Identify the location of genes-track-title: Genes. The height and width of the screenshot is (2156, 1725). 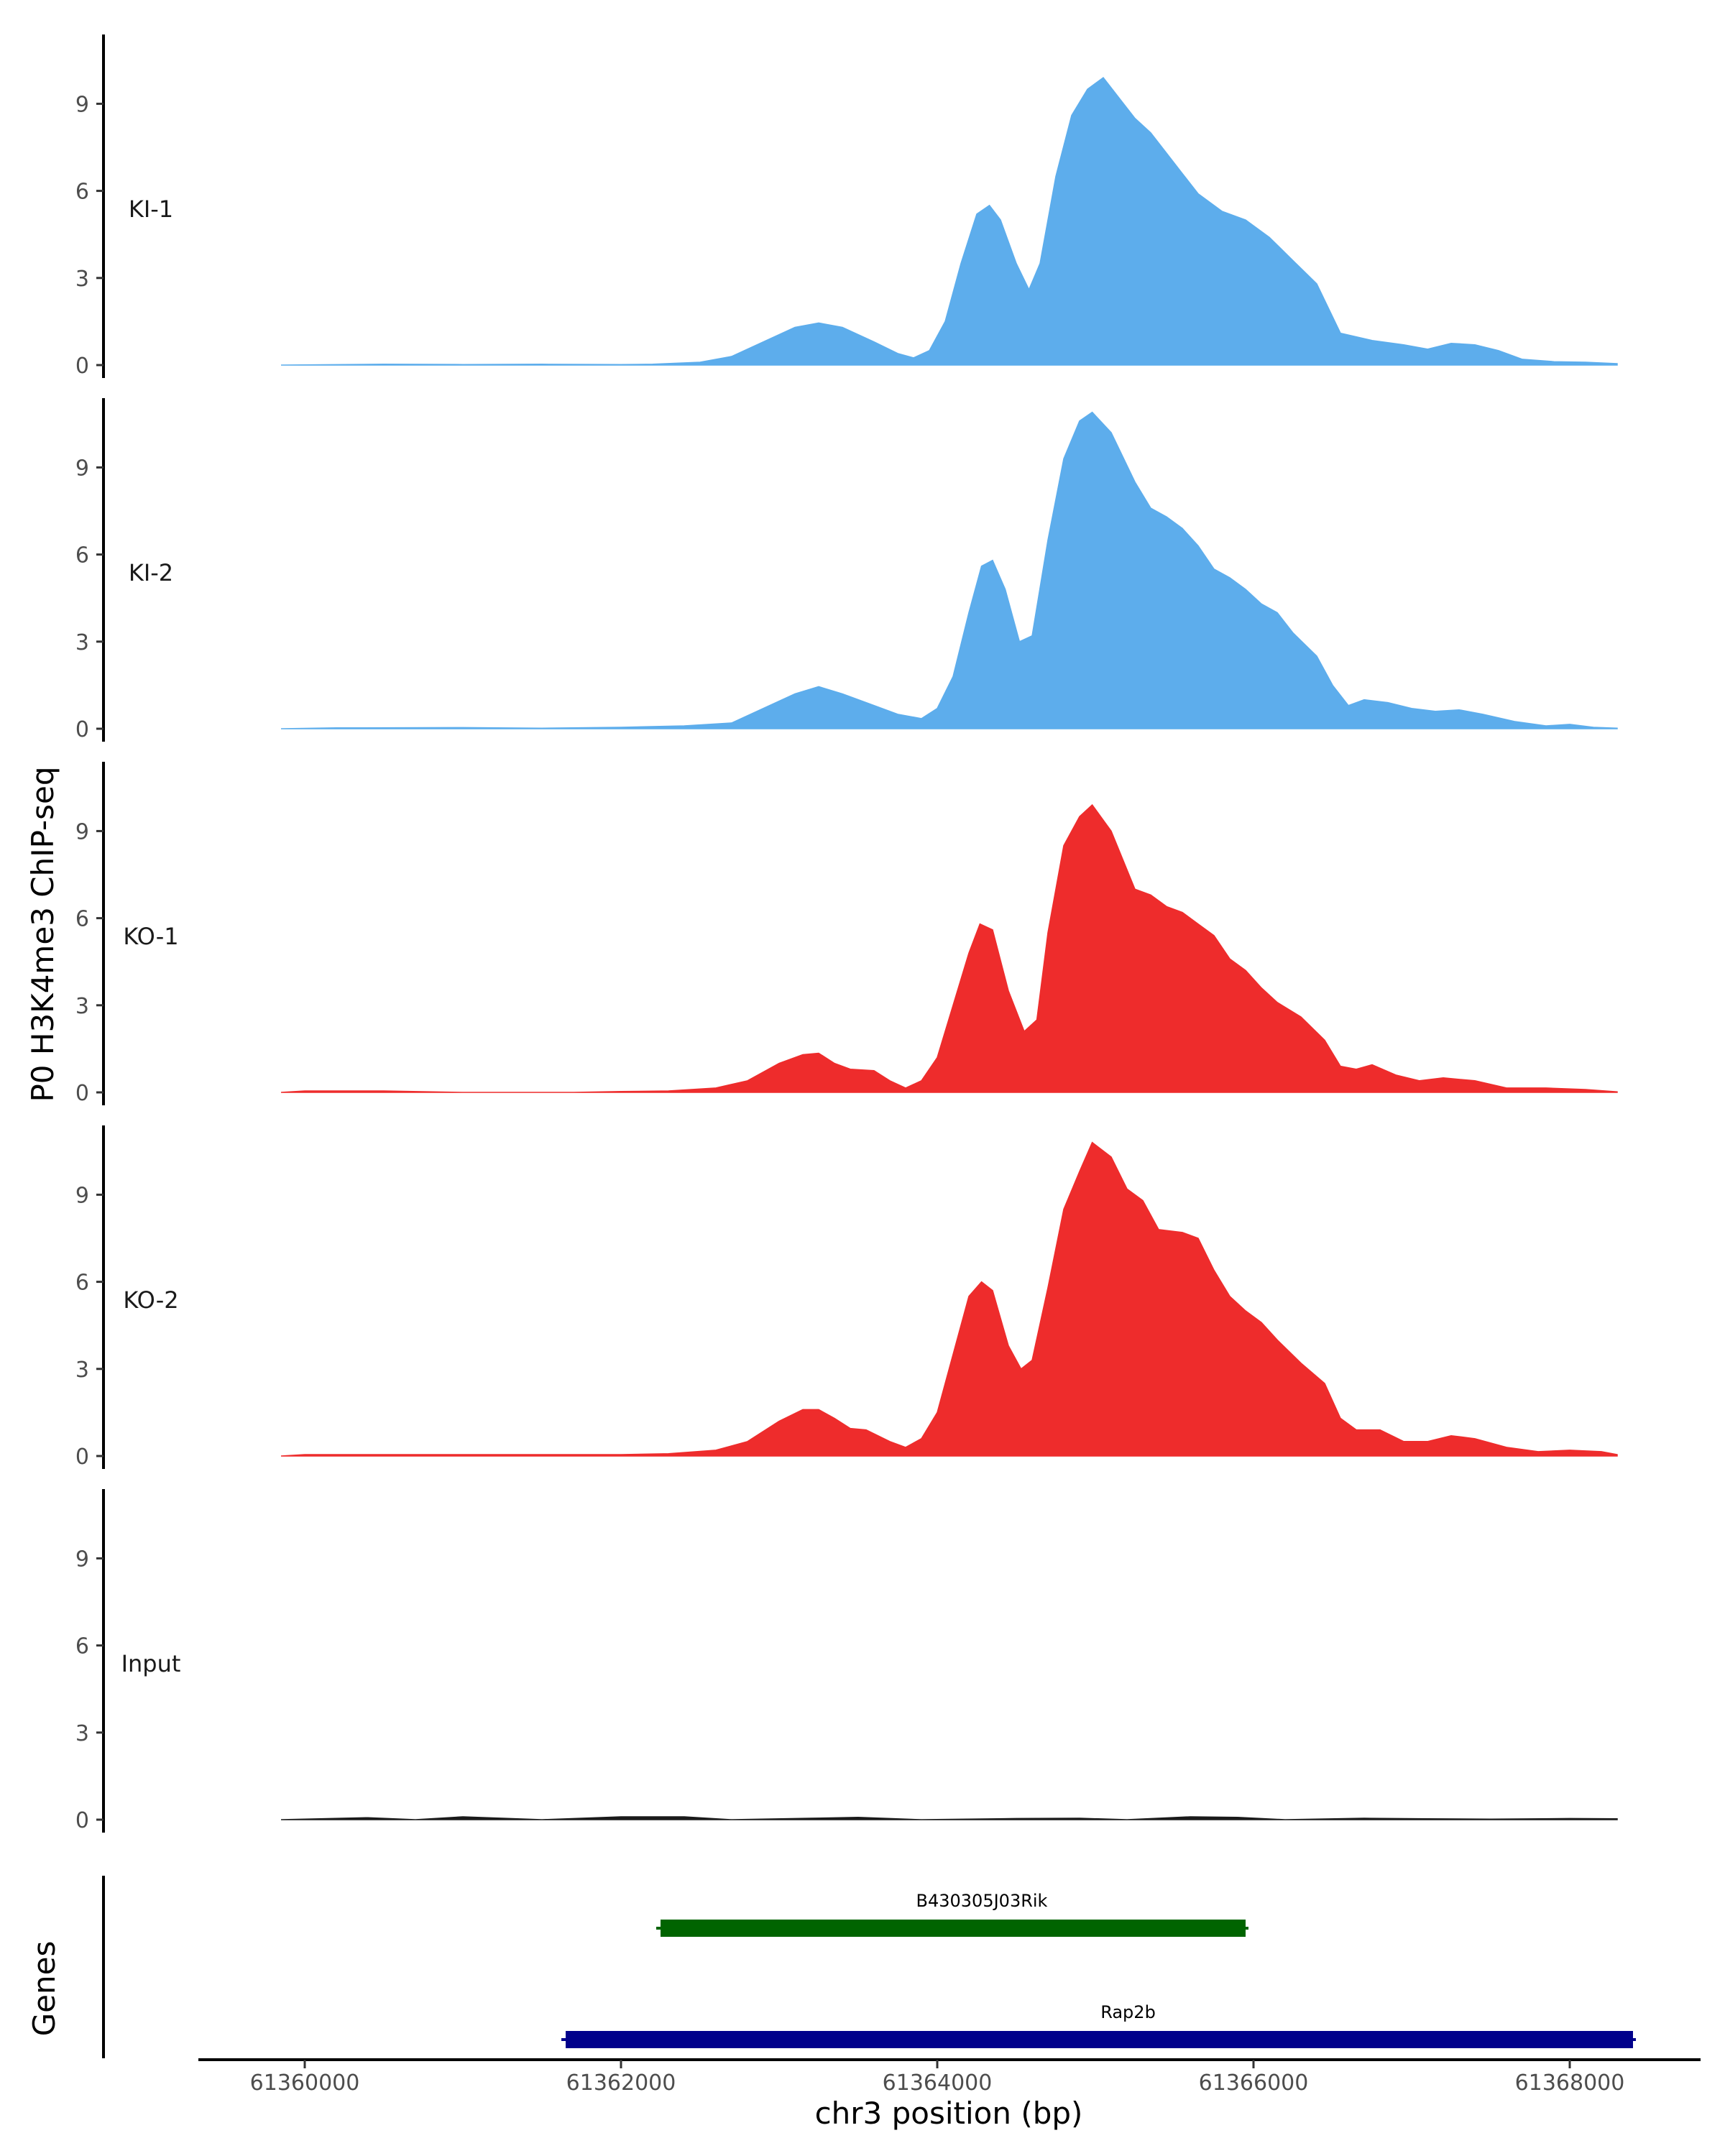
(44, 1989).